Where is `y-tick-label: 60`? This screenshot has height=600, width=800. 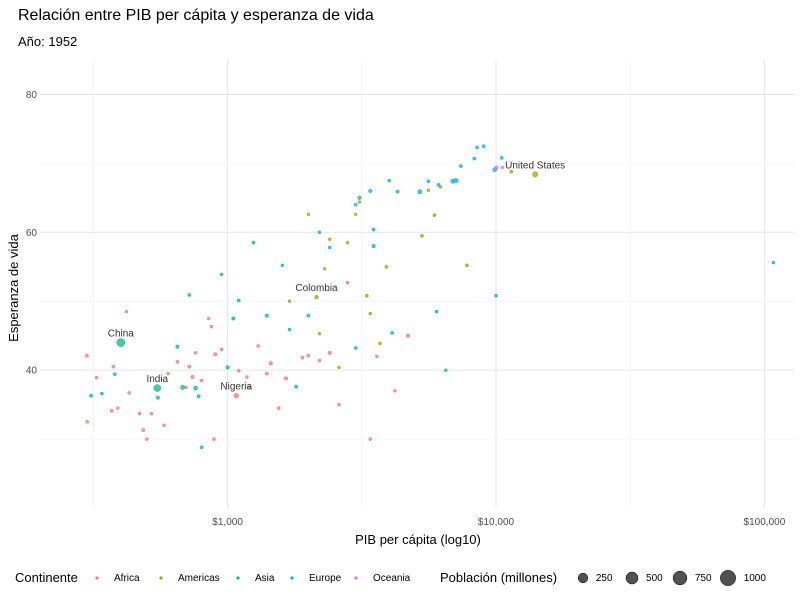
y-tick-label: 60 is located at coordinates (32, 233).